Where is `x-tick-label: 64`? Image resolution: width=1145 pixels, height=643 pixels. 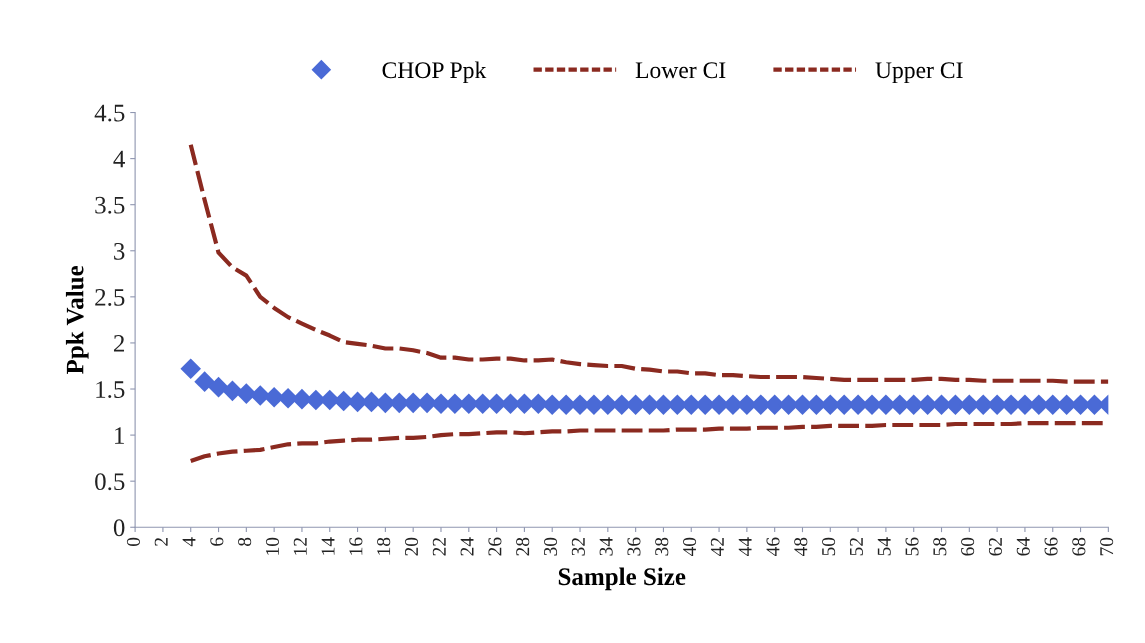
x-tick-label: 64 is located at coordinates (1023, 546).